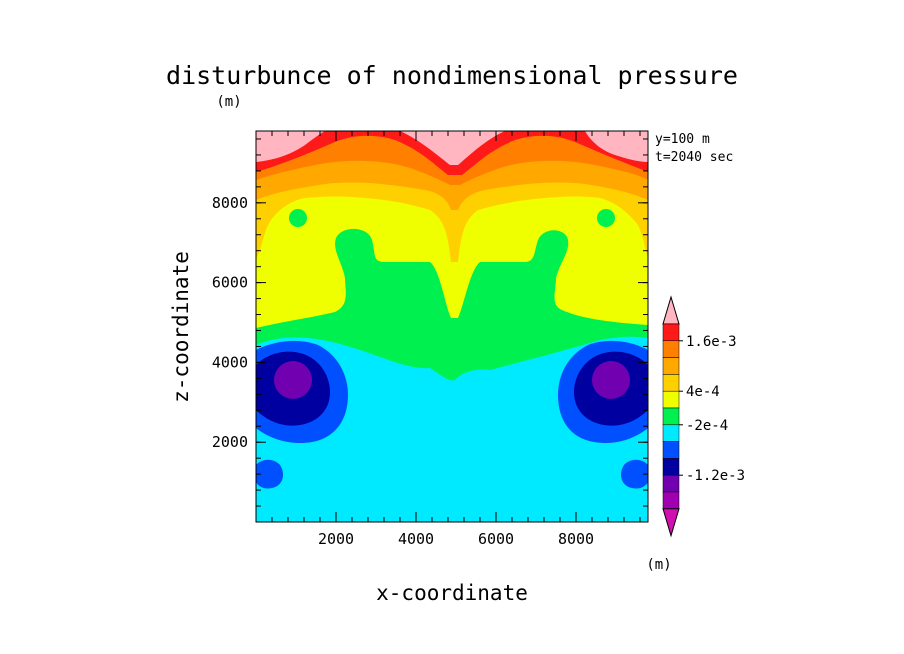 This screenshot has height=654, width=904. Describe the element at coordinates (452, 75) in the screenshot. I see `chart-title: disturbunce of nondimensional pressure` at that location.